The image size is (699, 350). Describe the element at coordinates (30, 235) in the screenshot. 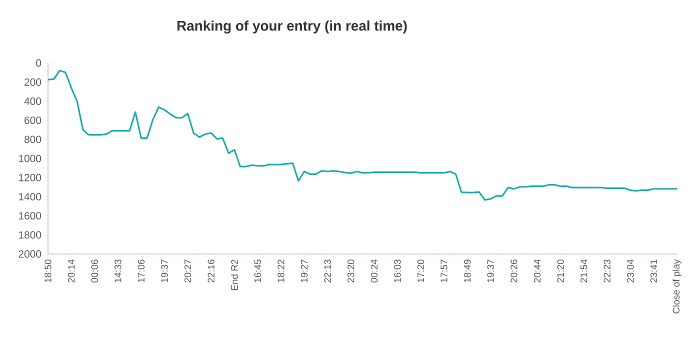

I see `y-tick-label: 1800` at that location.